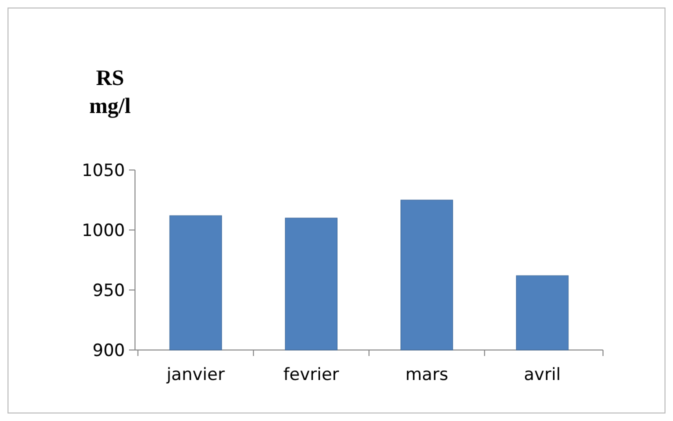 The width and height of the screenshot is (673, 421). What do you see at coordinates (311, 375) in the screenshot?
I see `x-tick-label: fevrier` at bounding box center [311, 375].